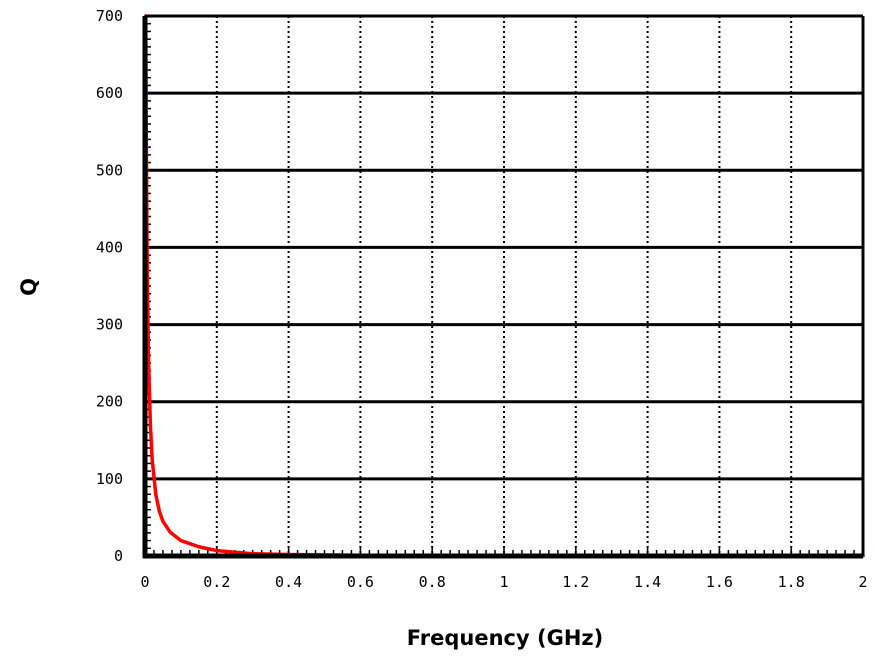 The width and height of the screenshot is (875, 656). Describe the element at coordinates (505, 638) in the screenshot. I see `x-axis-title: Frequency (GHz)` at that location.